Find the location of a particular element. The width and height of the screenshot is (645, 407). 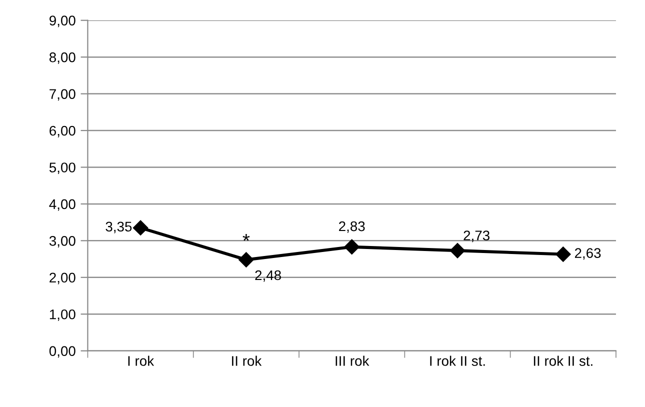

x-tick-label: II rok II st. is located at coordinates (563, 361).